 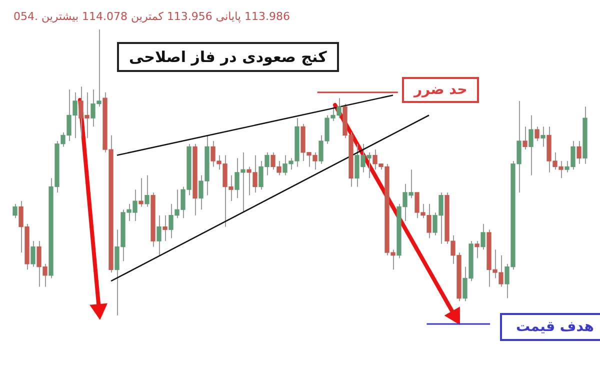 I want to click on annotation: کنج صعودی در فاز اصلاحی, so click(x=228, y=57).